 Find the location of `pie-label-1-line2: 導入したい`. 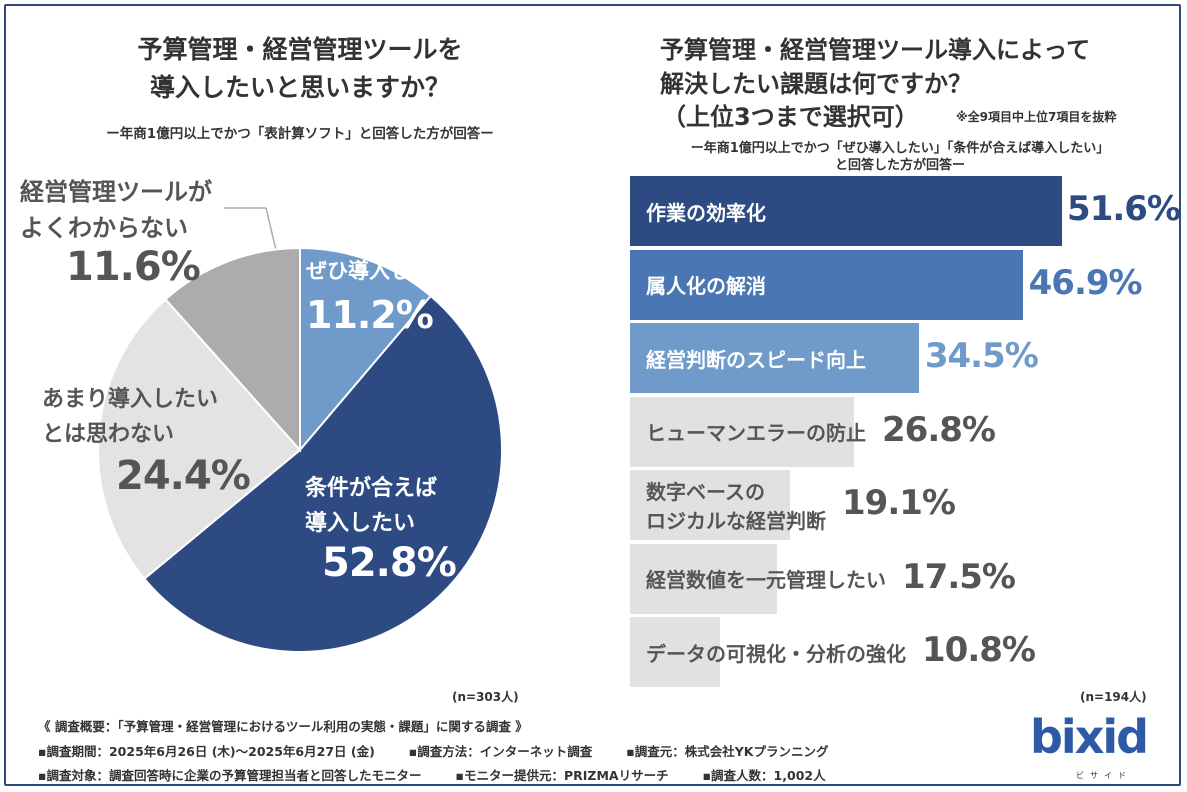

pie-label-1-line2: 導入したい is located at coordinates (360, 523).